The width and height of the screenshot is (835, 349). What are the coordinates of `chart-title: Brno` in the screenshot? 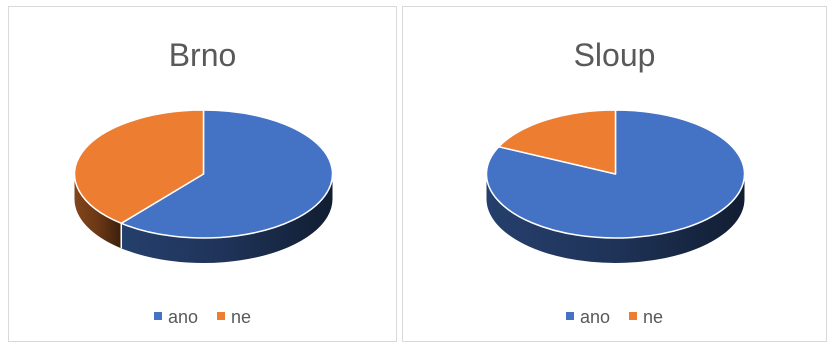 It's located at (202, 55).